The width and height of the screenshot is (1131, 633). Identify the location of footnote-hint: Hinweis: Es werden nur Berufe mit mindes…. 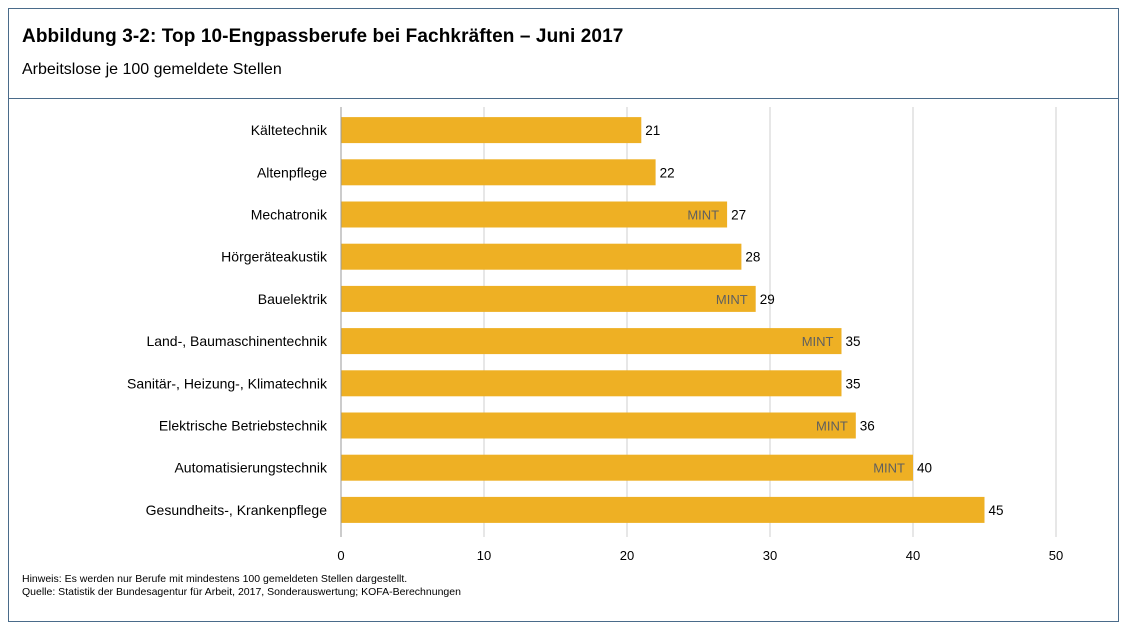
(215, 579).